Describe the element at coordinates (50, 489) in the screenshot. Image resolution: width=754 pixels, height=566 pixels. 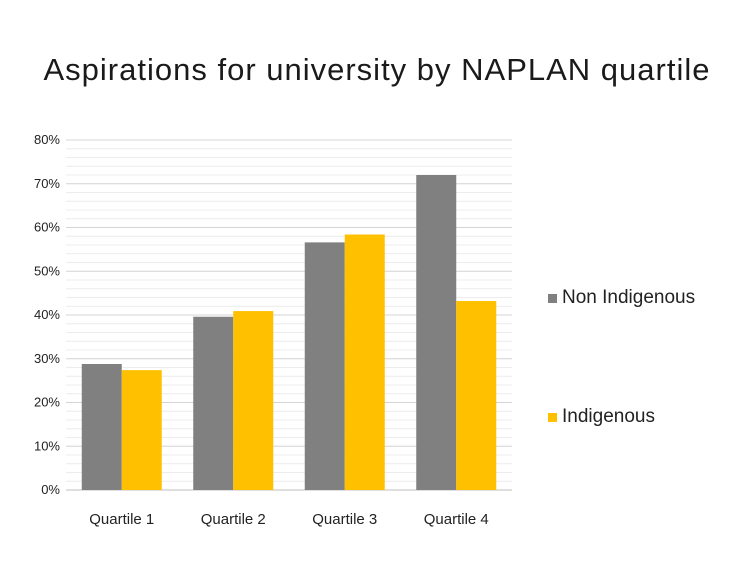
I see `y-tick-label: 0%` at that location.